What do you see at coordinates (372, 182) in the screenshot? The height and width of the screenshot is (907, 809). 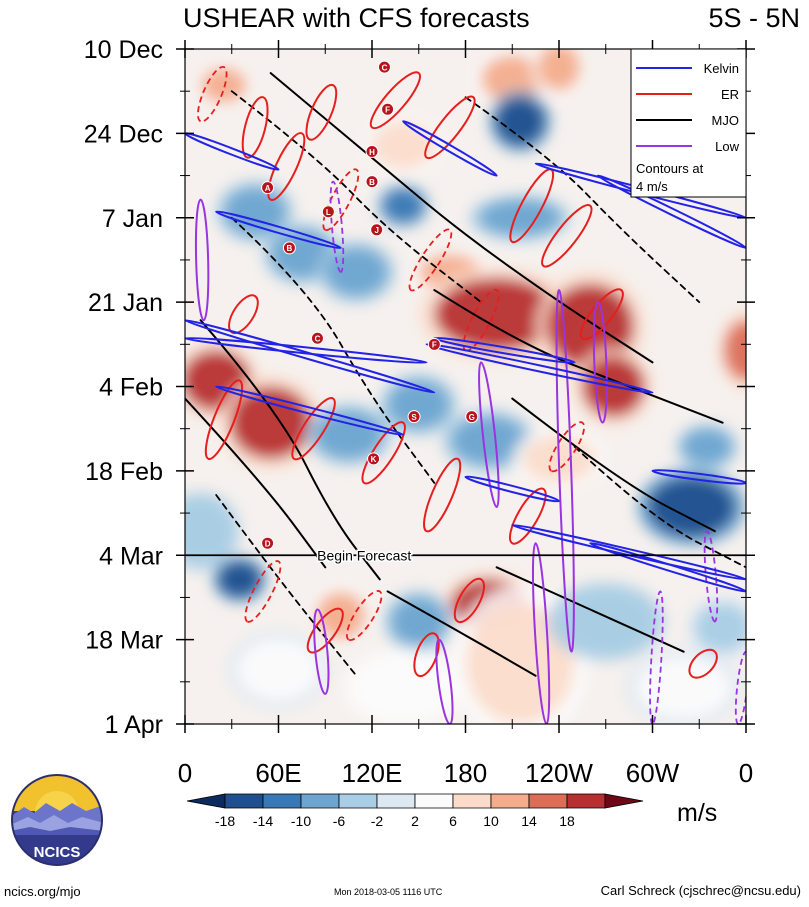 I see `tc-marker: B` at bounding box center [372, 182].